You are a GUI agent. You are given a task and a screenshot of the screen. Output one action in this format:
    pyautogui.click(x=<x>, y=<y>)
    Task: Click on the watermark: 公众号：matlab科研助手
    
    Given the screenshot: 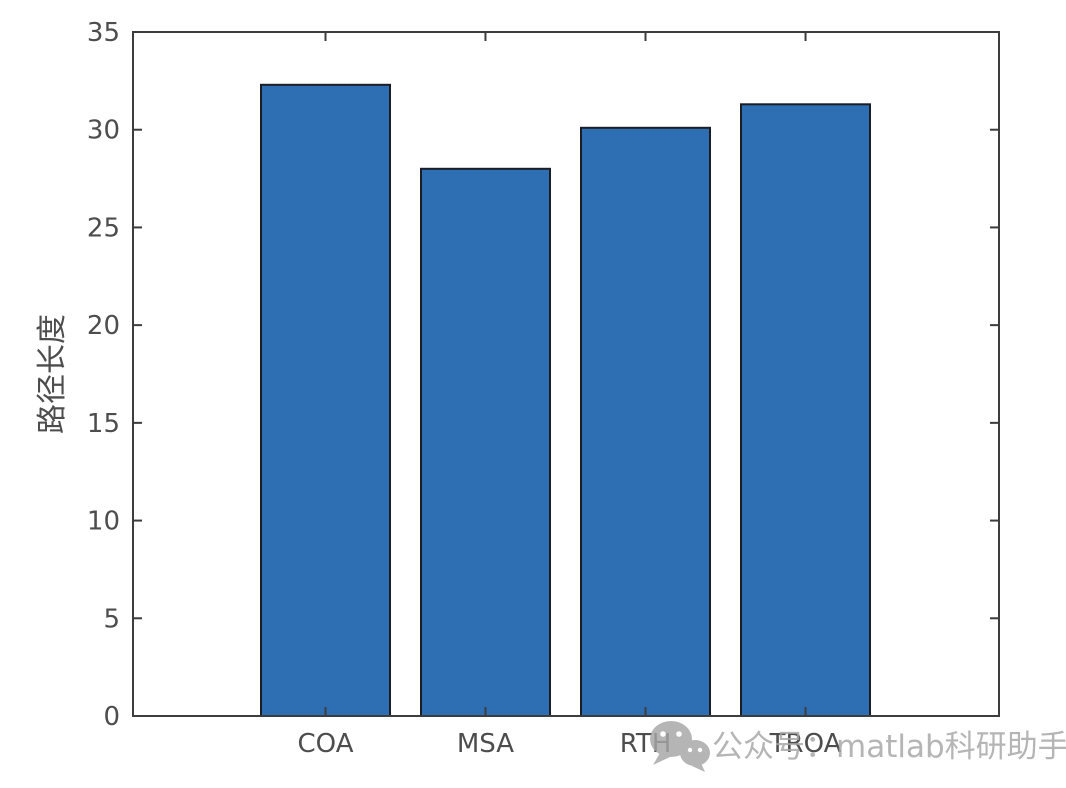 What is the action you would take?
    pyautogui.click(x=858, y=746)
    